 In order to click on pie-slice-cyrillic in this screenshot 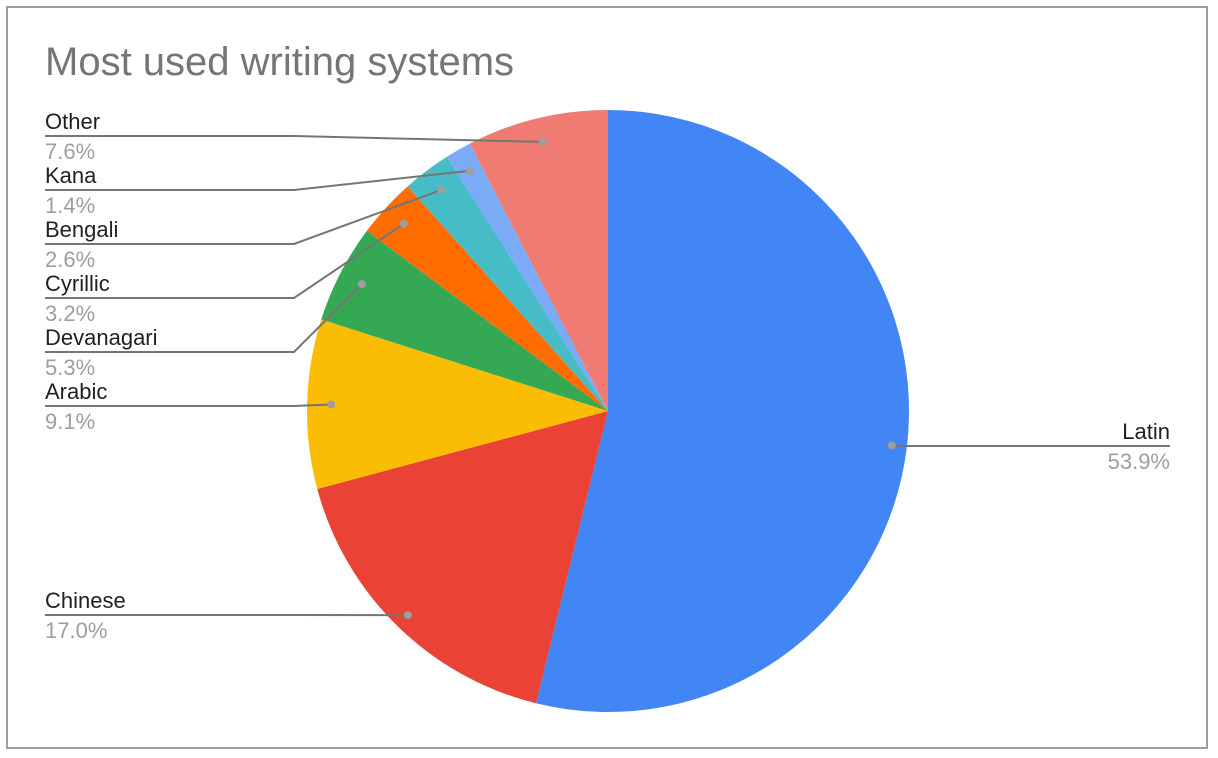, I will do `click(487, 298)`.